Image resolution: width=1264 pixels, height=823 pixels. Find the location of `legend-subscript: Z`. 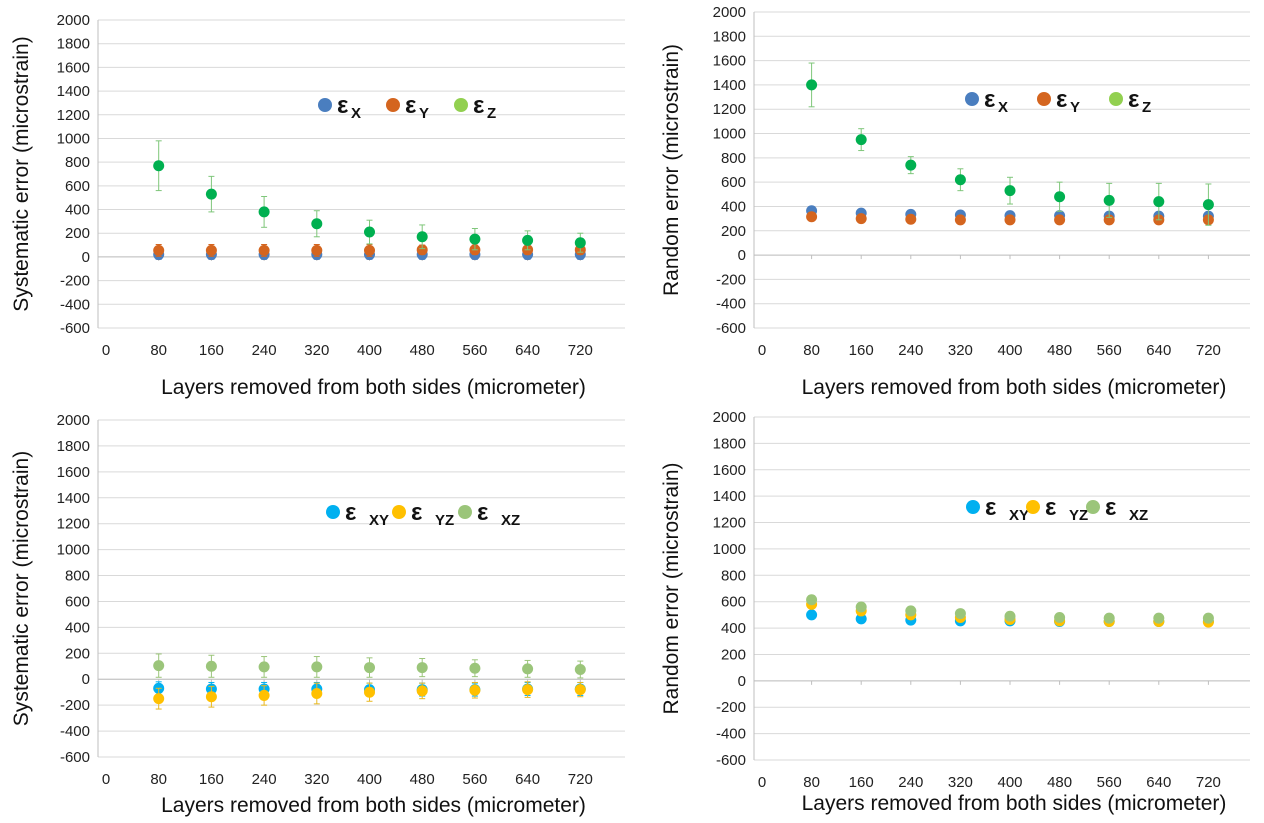

legend-subscript: Z is located at coordinates (1146, 107).